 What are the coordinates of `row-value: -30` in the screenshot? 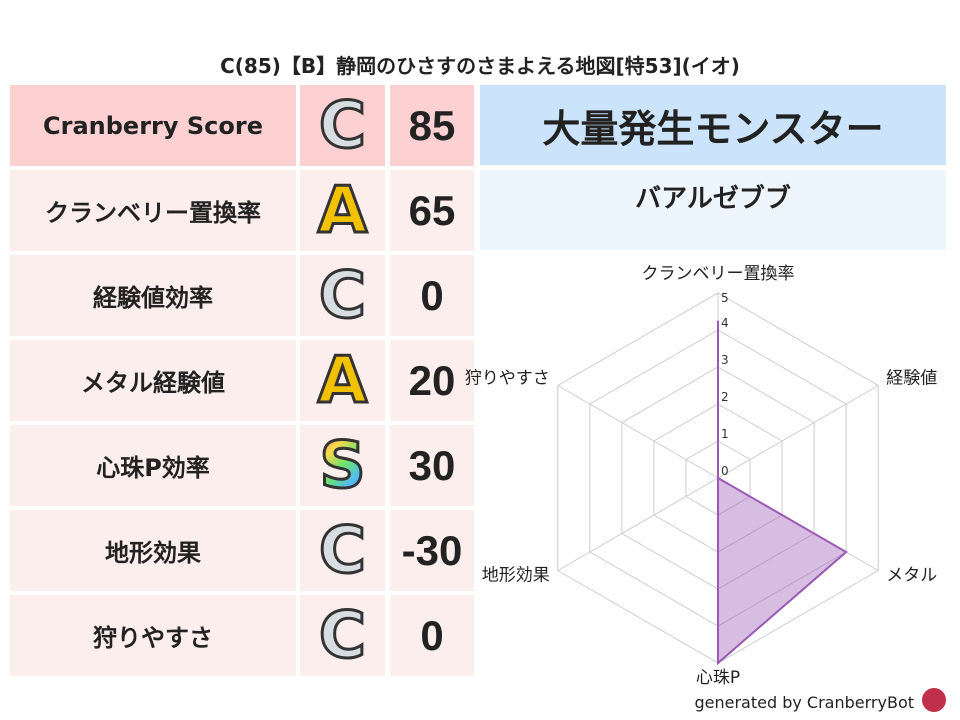 It's located at (432, 550).